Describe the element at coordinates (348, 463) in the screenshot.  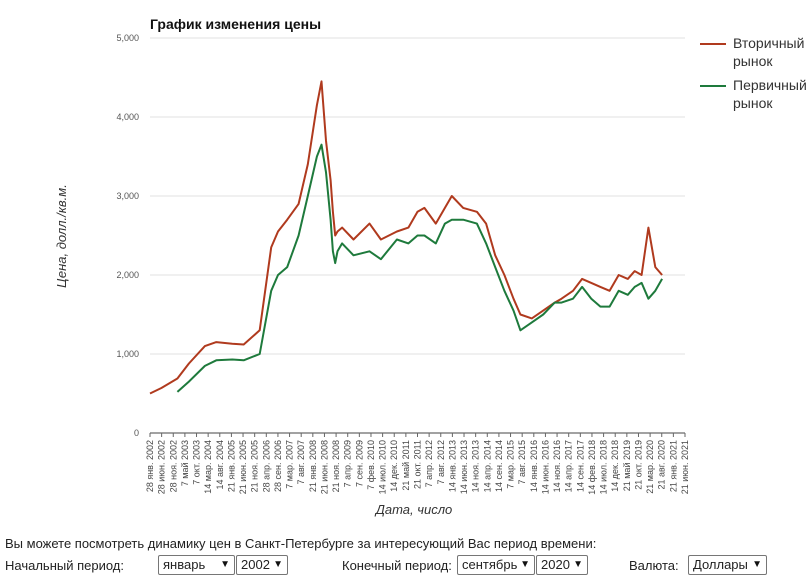
I see `x-tick-label: 7 апр. 2009` at that location.